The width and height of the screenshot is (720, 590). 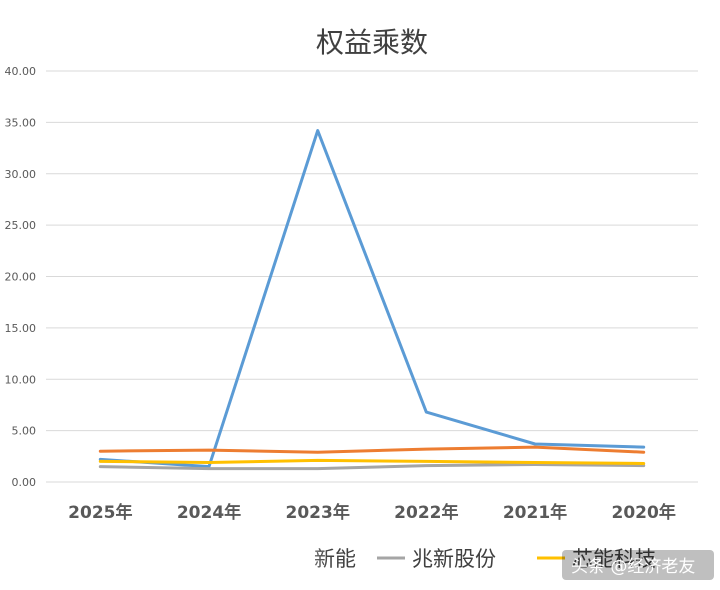 I want to click on legend: 新能 兆新股份 芯能科技, so click(x=343, y=558).